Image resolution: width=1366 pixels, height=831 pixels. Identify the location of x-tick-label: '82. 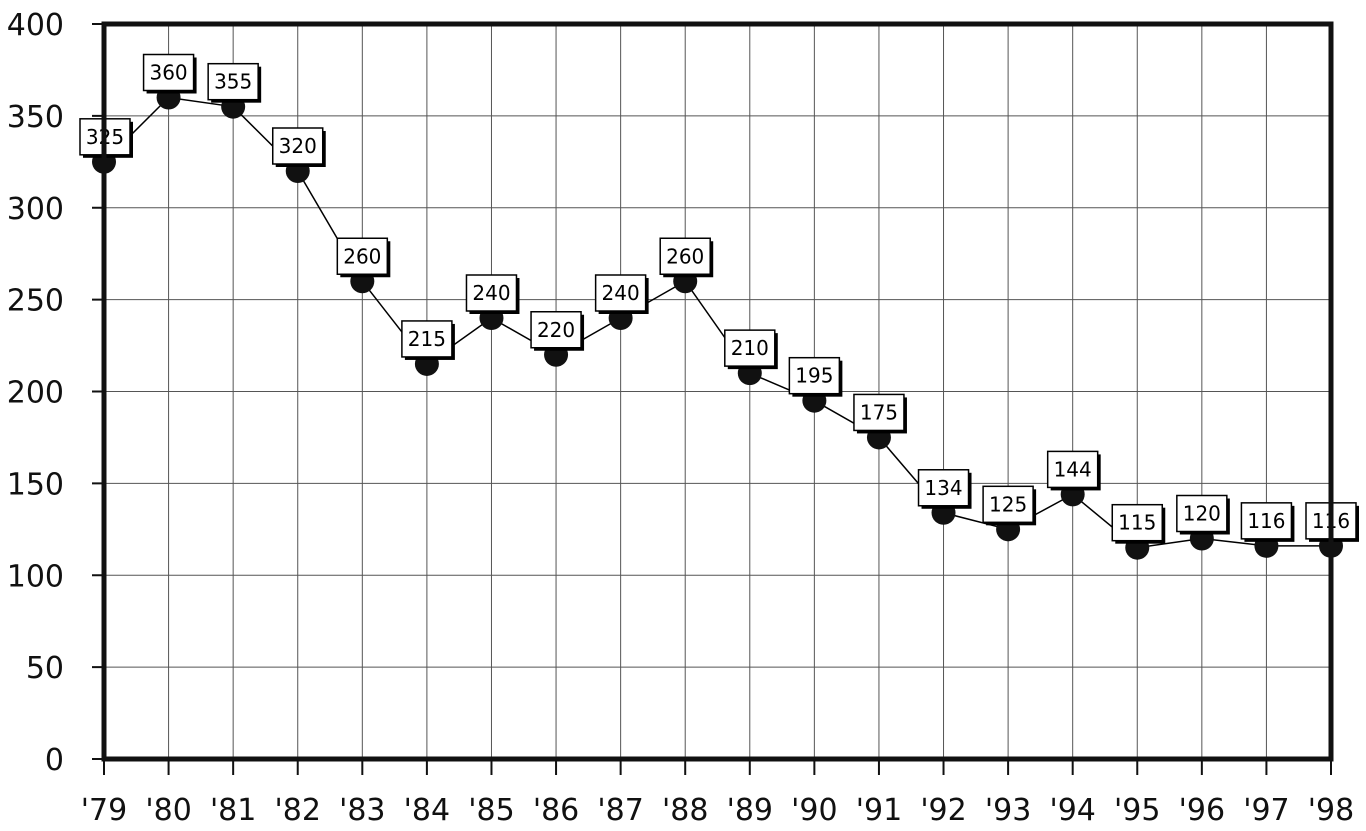
(298, 810).